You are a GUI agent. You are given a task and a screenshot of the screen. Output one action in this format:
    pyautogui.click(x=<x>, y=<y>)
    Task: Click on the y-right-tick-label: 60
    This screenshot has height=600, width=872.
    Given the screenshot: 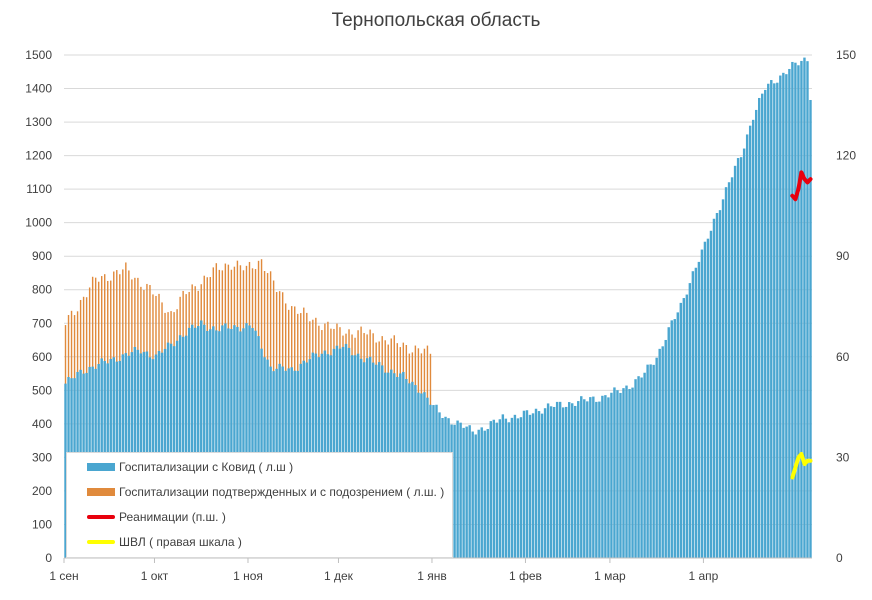 What is the action you would take?
    pyautogui.click(x=843, y=357)
    